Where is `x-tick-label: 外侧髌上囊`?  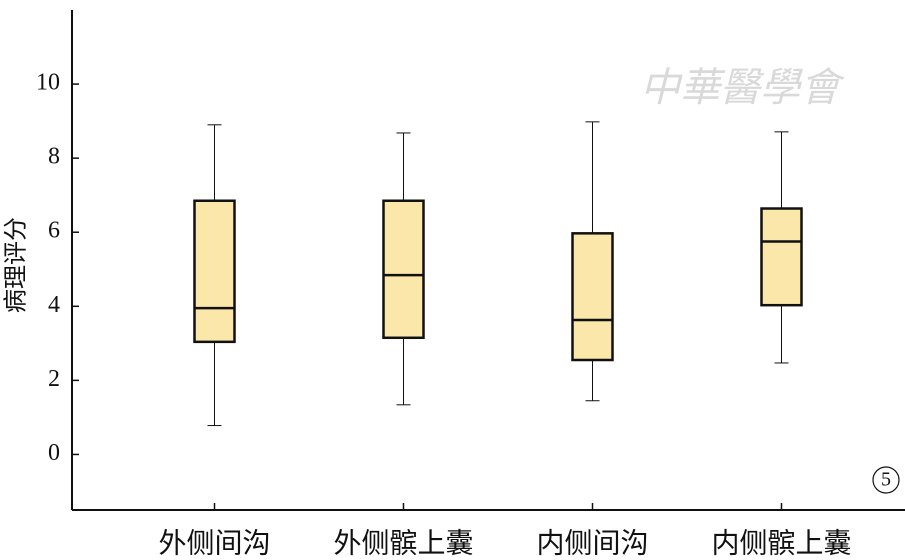 x-tick-label: 外侧髌上囊 is located at coordinates (403, 543).